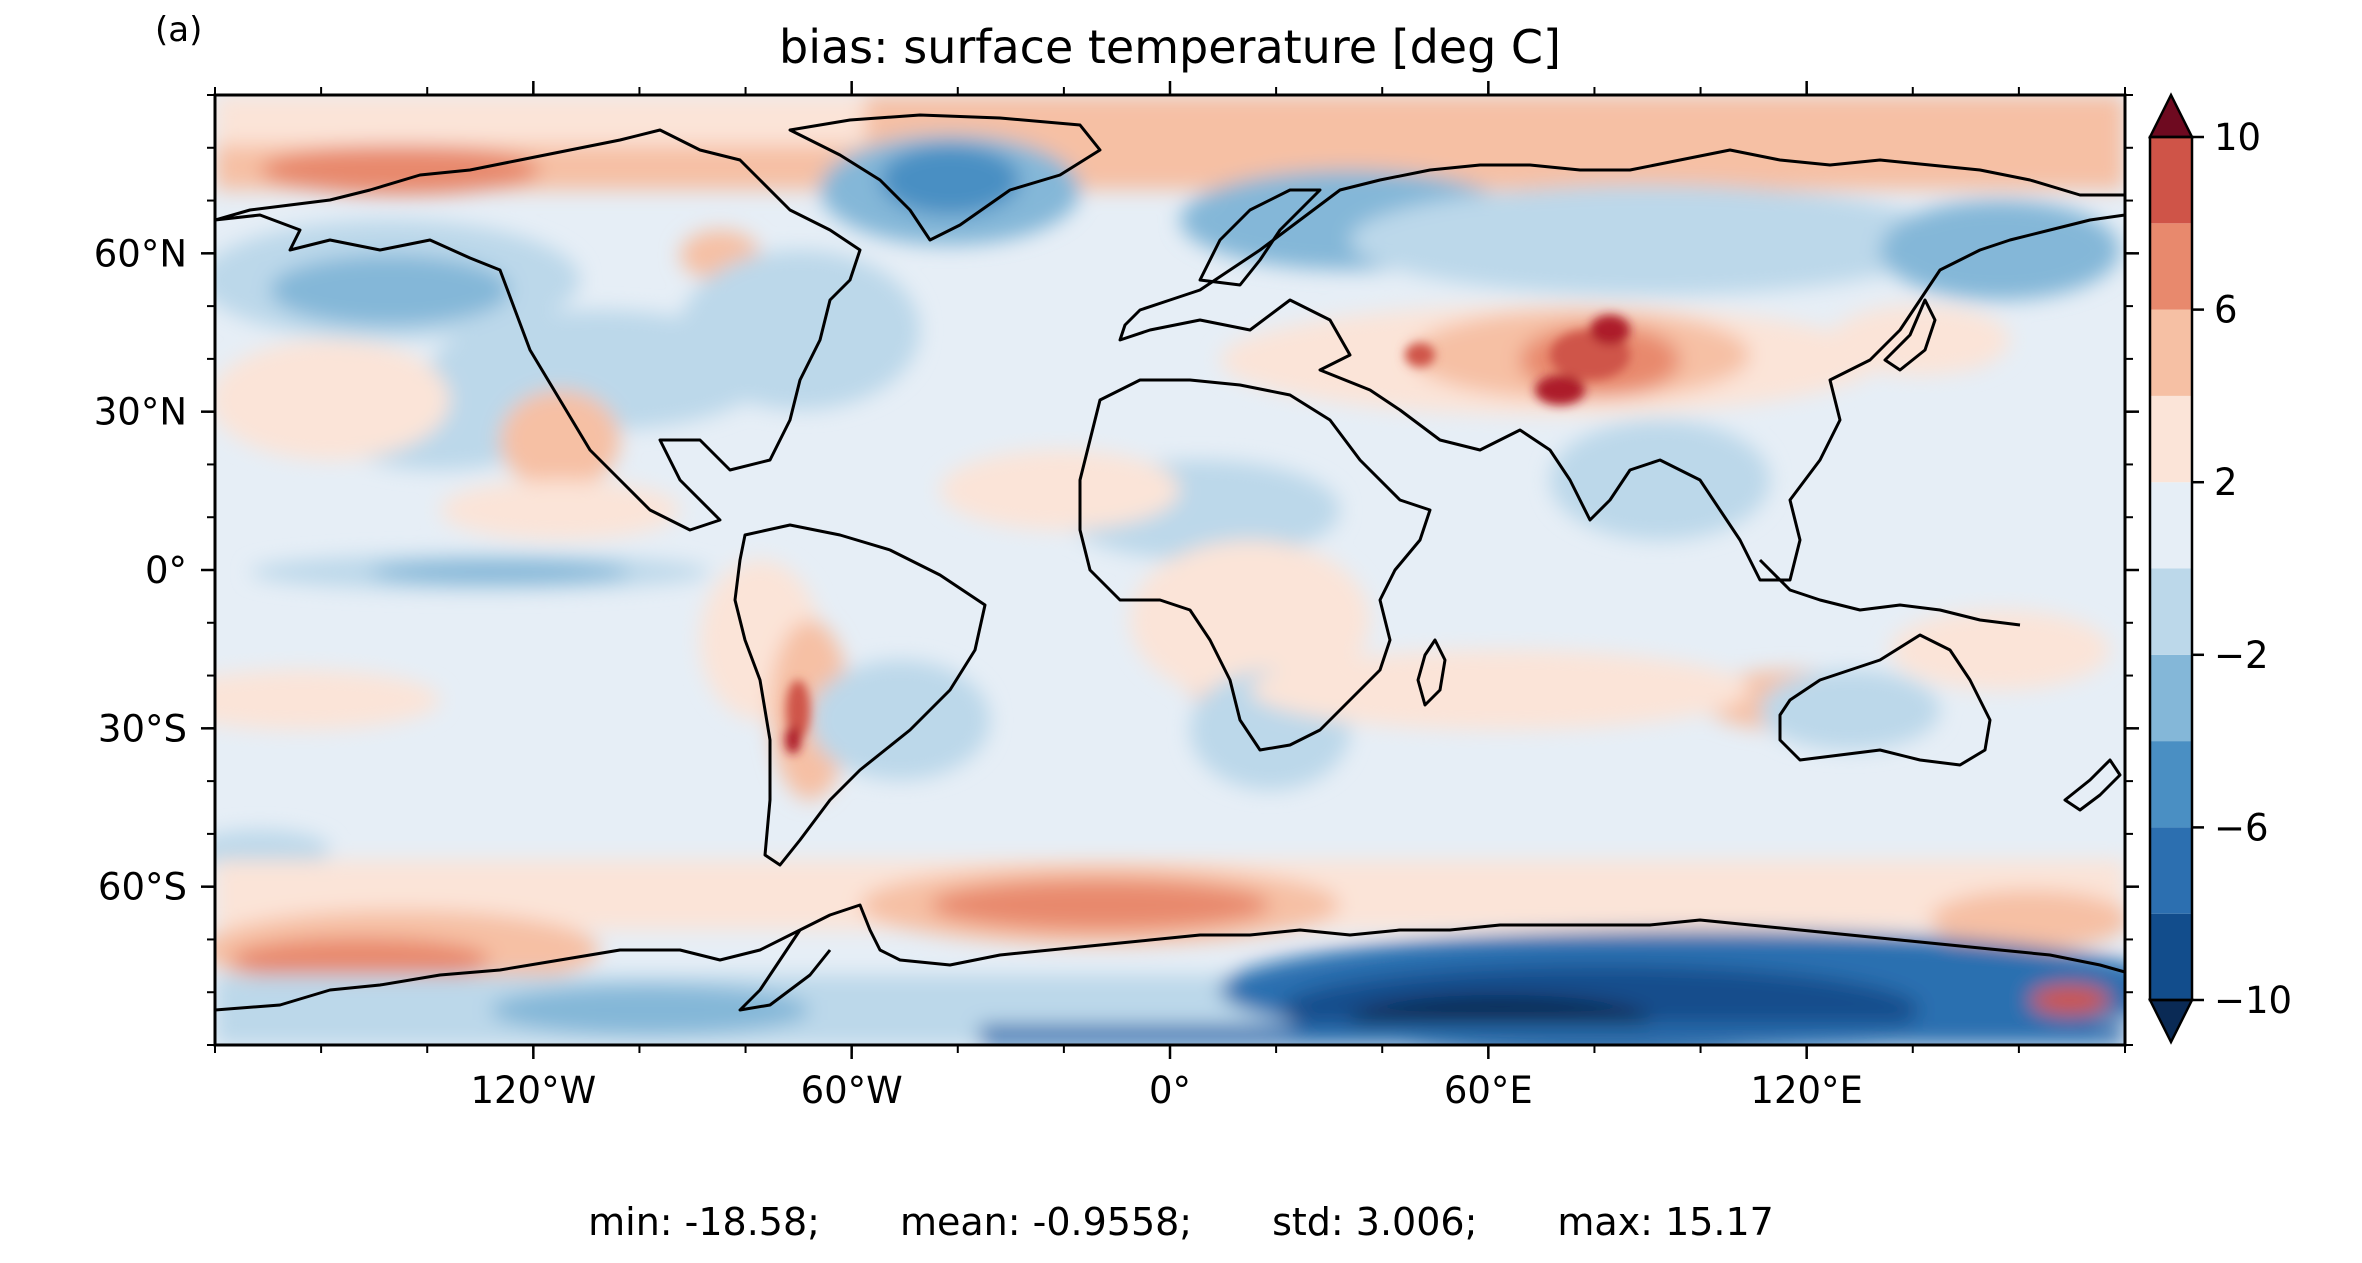 The width and height of the screenshot is (2362, 1263). What do you see at coordinates (1170, 47) in the screenshot?
I see `chart-title: bias: surface temperature [deg C]` at bounding box center [1170, 47].